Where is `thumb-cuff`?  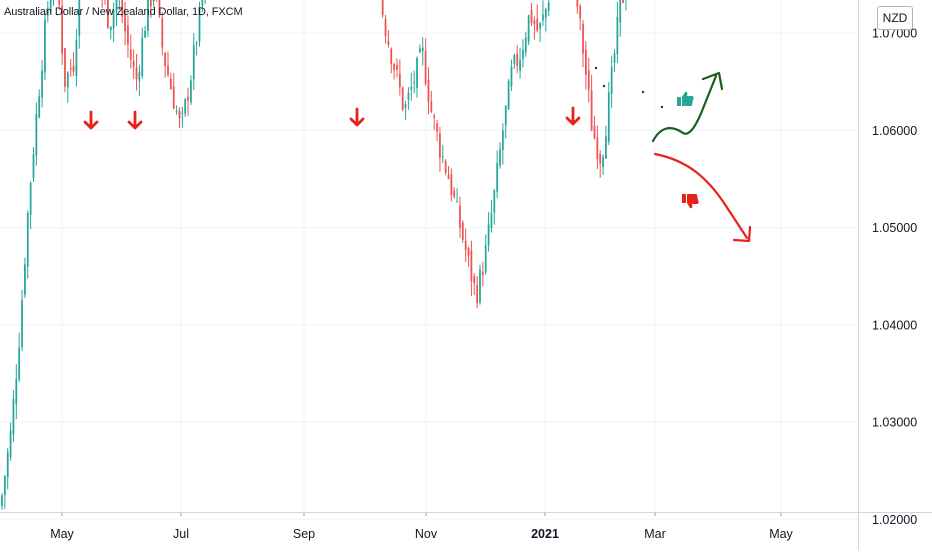
thumb-cuff is located at coordinates (679, 101).